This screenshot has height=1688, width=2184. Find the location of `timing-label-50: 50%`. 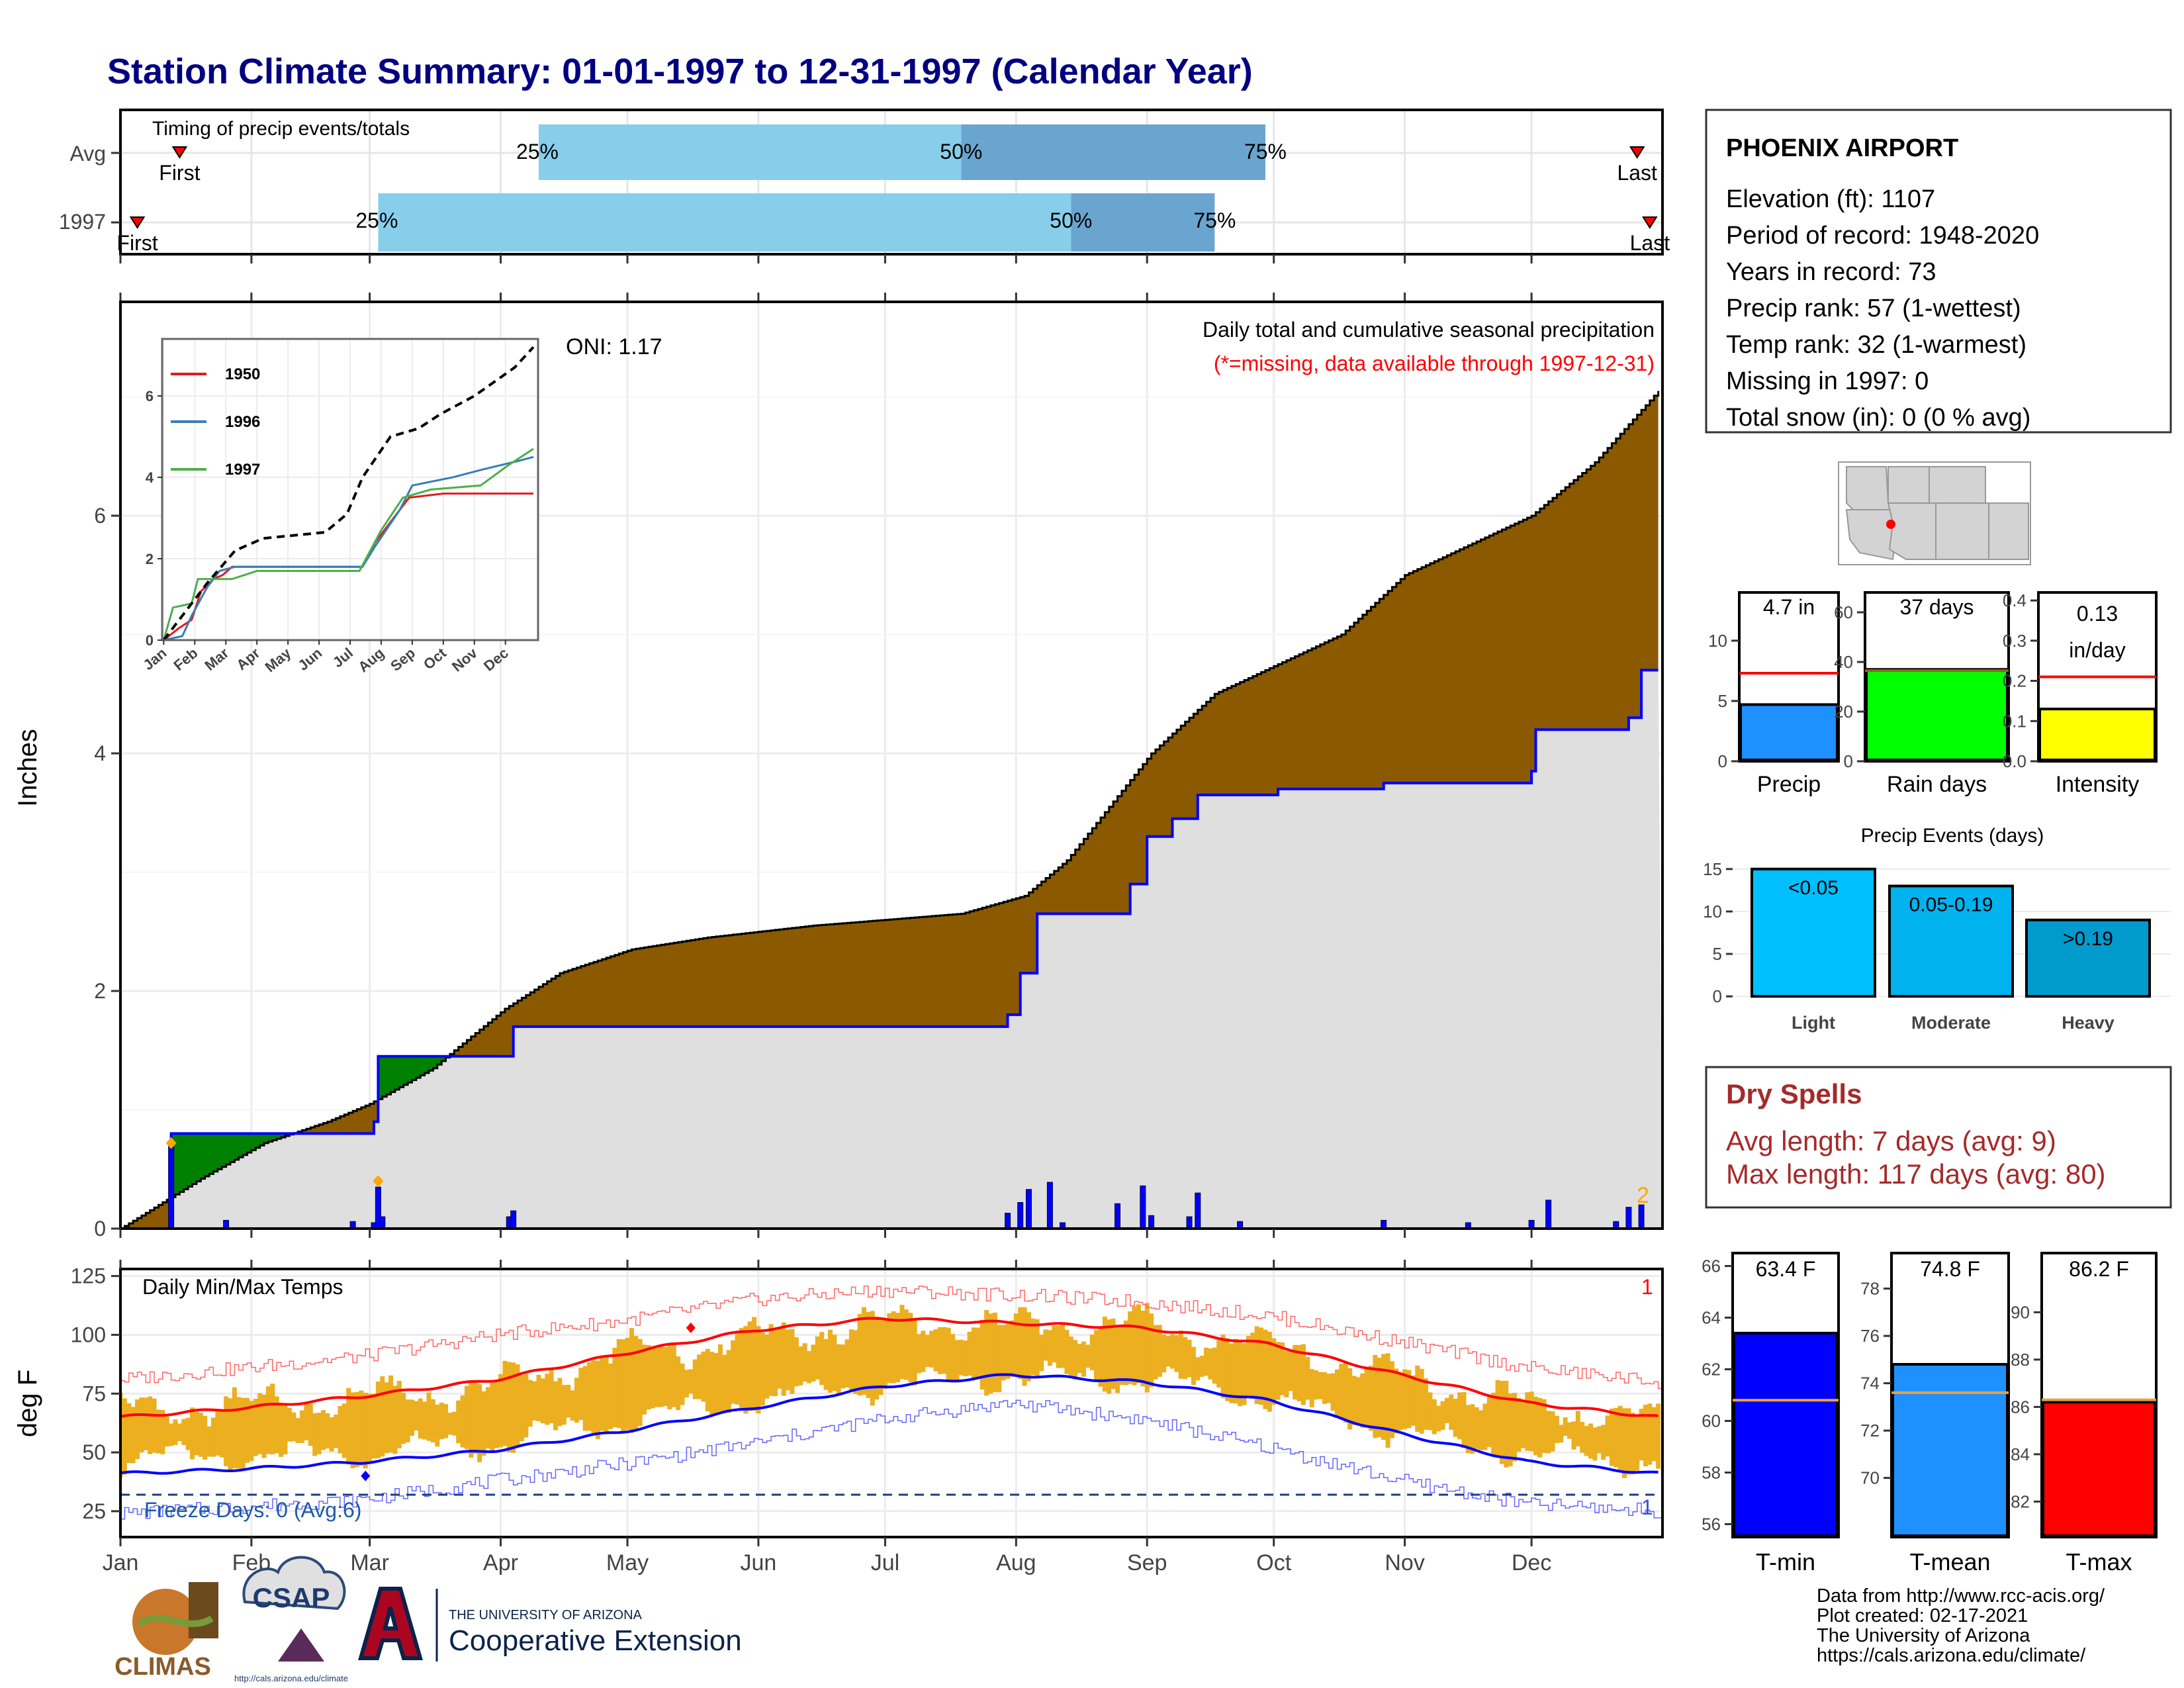

timing-label-50: 50% is located at coordinates (1071, 220).